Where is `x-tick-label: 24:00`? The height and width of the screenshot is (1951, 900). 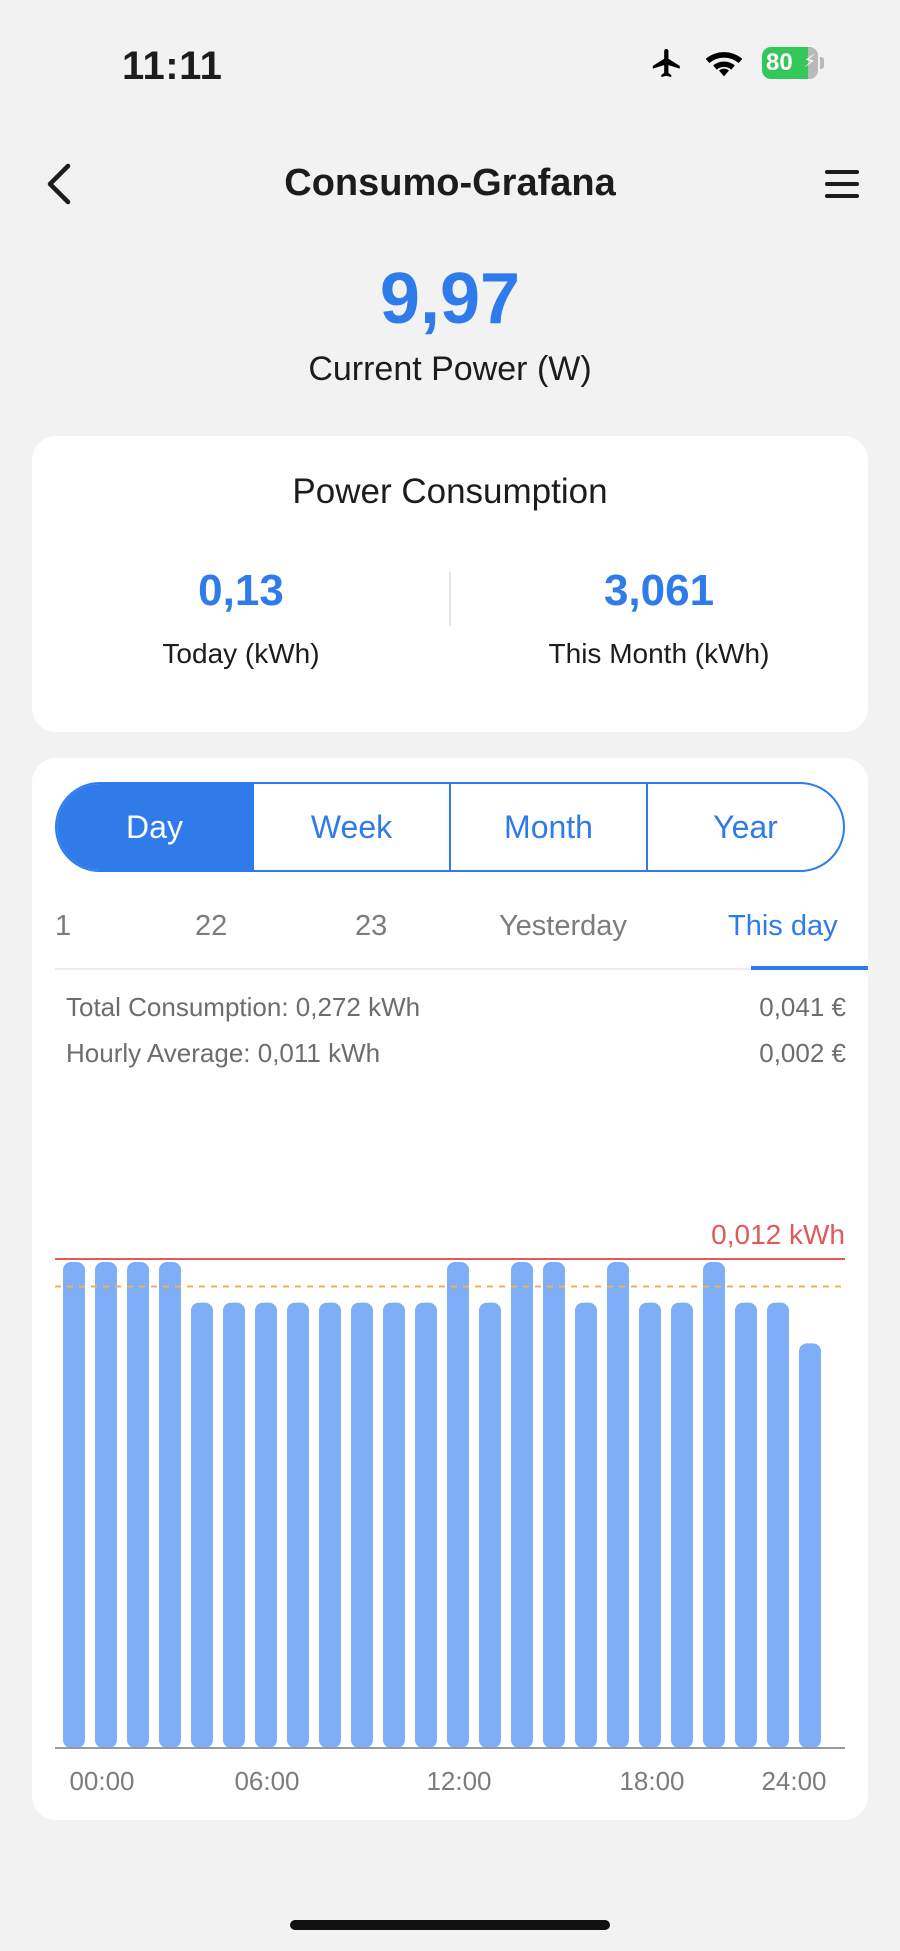
x-tick-label: 24:00 is located at coordinates (793, 1781).